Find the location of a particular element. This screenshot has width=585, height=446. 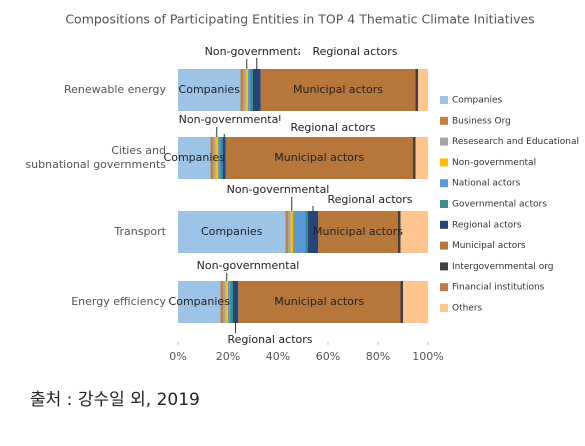

x-tick-label: 40% is located at coordinates (278, 356).